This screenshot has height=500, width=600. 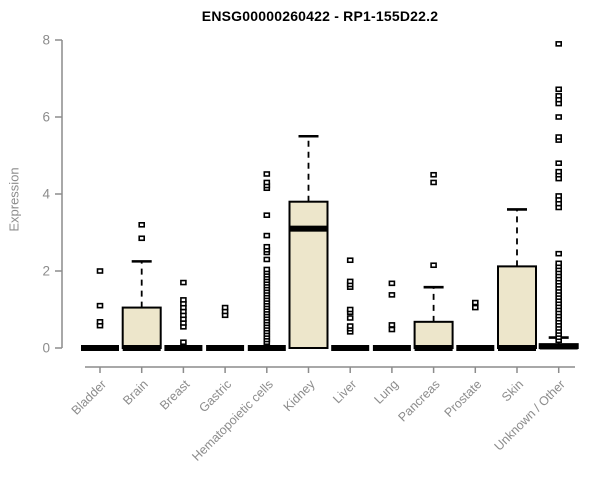 What do you see at coordinates (46, 194) in the screenshot?
I see `y-tick-label: 4` at bounding box center [46, 194].